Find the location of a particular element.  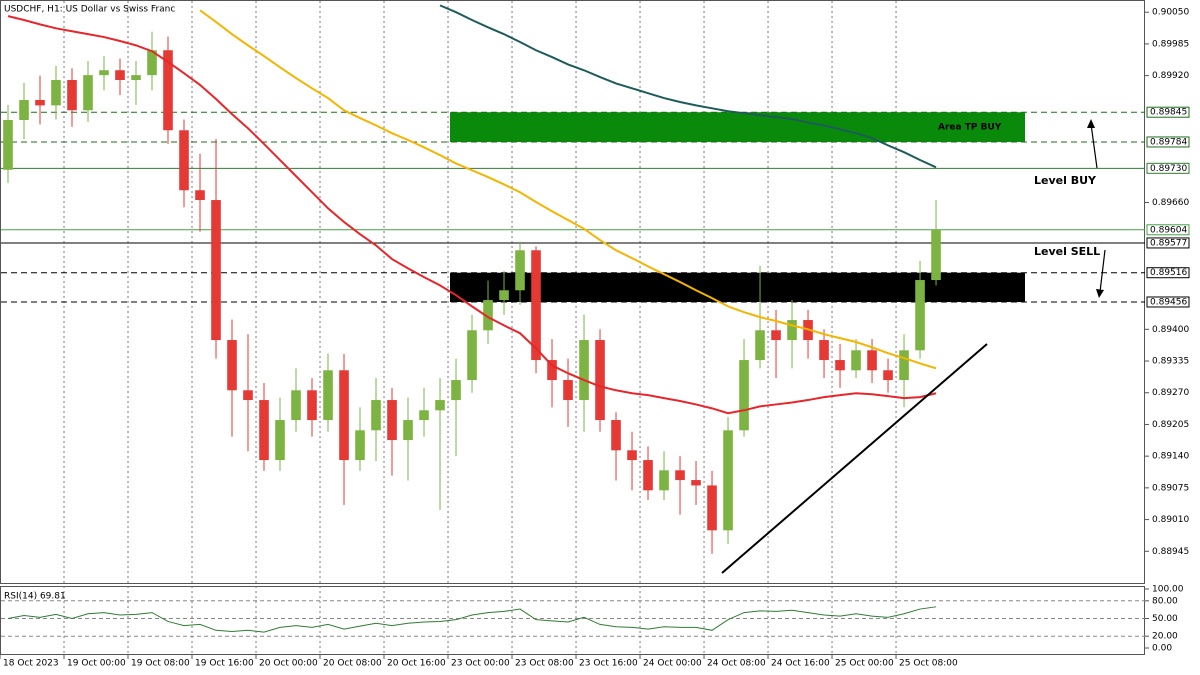

x-tick-label: 20 Oct 08:00 is located at coordinates (352, 664).